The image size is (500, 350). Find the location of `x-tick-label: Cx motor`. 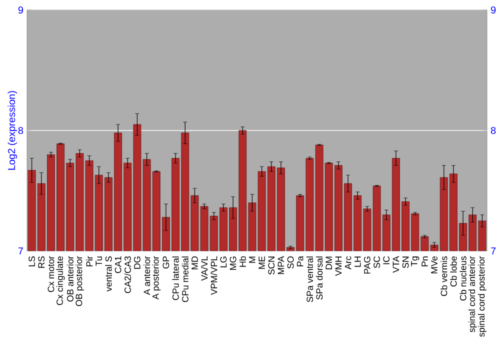

x-tick-label: Cx motor is located at coordinates (51, 274).